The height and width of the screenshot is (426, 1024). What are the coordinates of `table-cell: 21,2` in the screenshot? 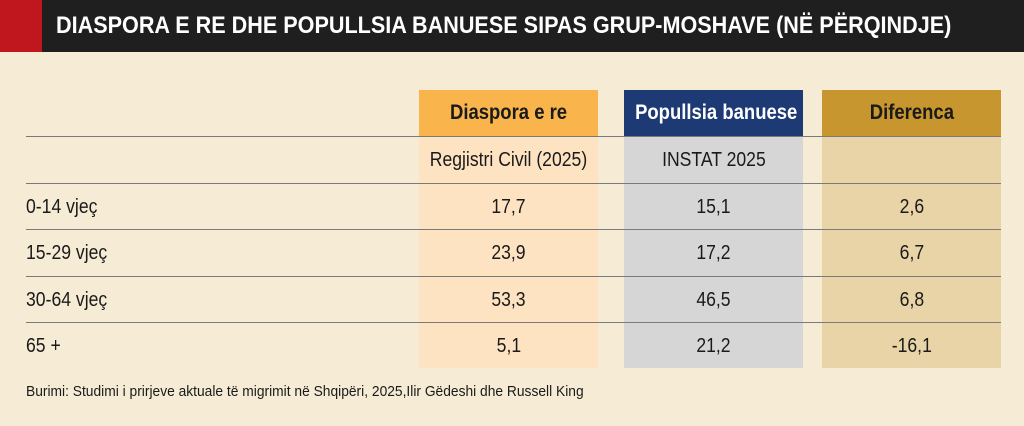 It's located at (713, 346).